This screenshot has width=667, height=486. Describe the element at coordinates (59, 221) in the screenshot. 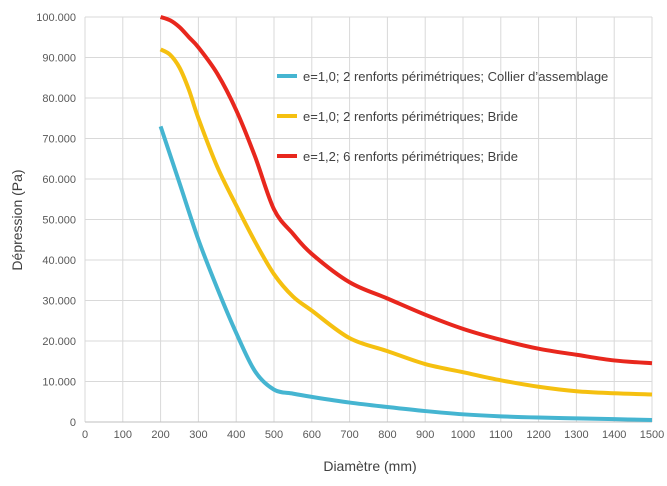

I see `y-tick-label: 50.000` at that location.